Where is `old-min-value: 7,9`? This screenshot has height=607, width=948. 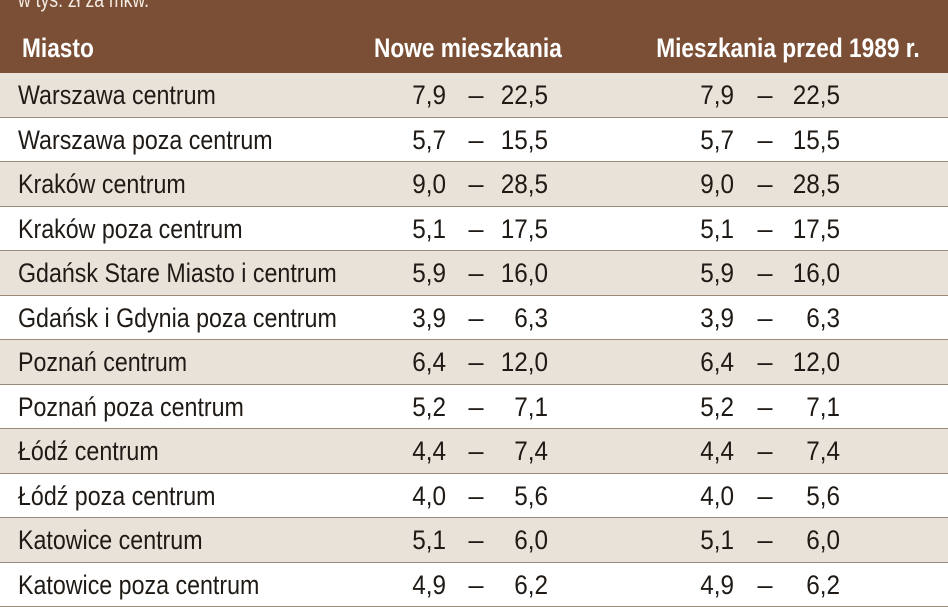 old-min-value: 7,9 is located at coordinates (698, 95).